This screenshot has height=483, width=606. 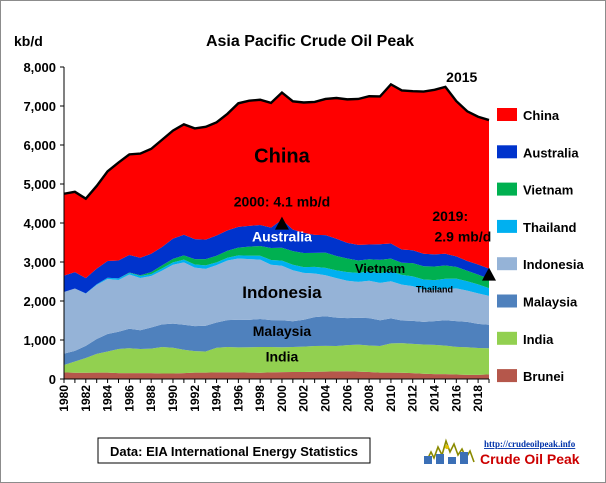 I want to click on legend-swatch-brunei, so click(x=507, y=376).